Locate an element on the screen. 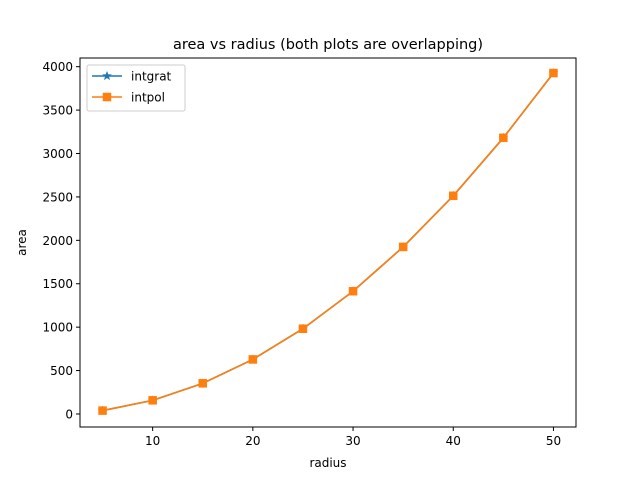 This screenshot has width=640, height=485. x-axis-title: radius is located at coordinates (327, 463).